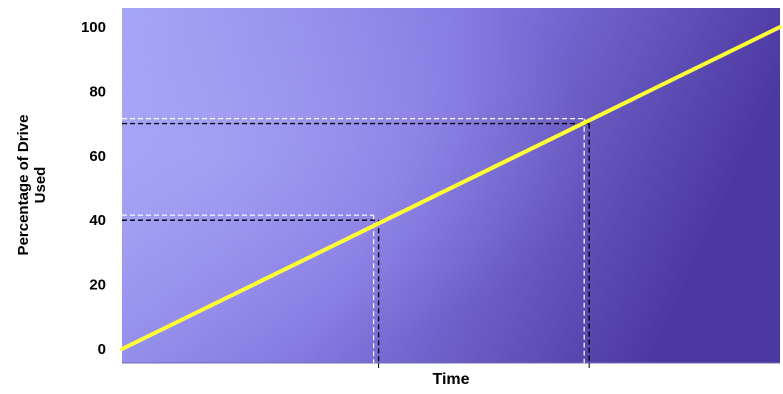 This screenshot has height=394, width=783. What do you see at coordinates (450, 379) in the screenshot?
I see `x-axis-label: Time` at bounding box center [450, 379].